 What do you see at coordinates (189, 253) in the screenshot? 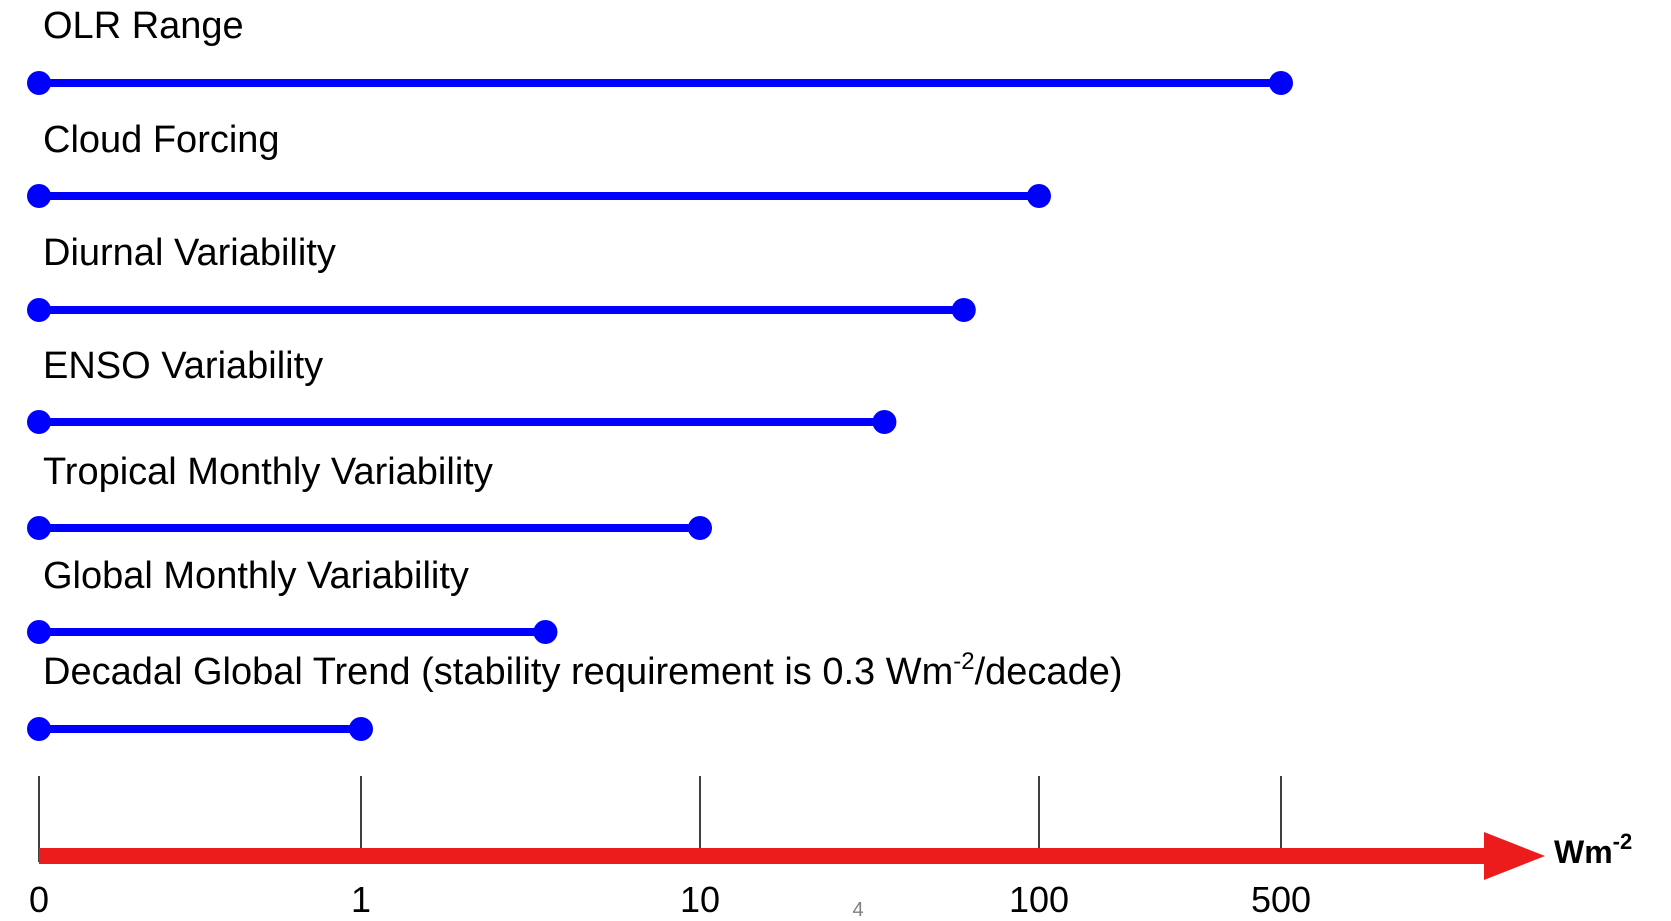
I see `label-diurnal-variability: Diurnal Variability` at bounding box center [189, 253].